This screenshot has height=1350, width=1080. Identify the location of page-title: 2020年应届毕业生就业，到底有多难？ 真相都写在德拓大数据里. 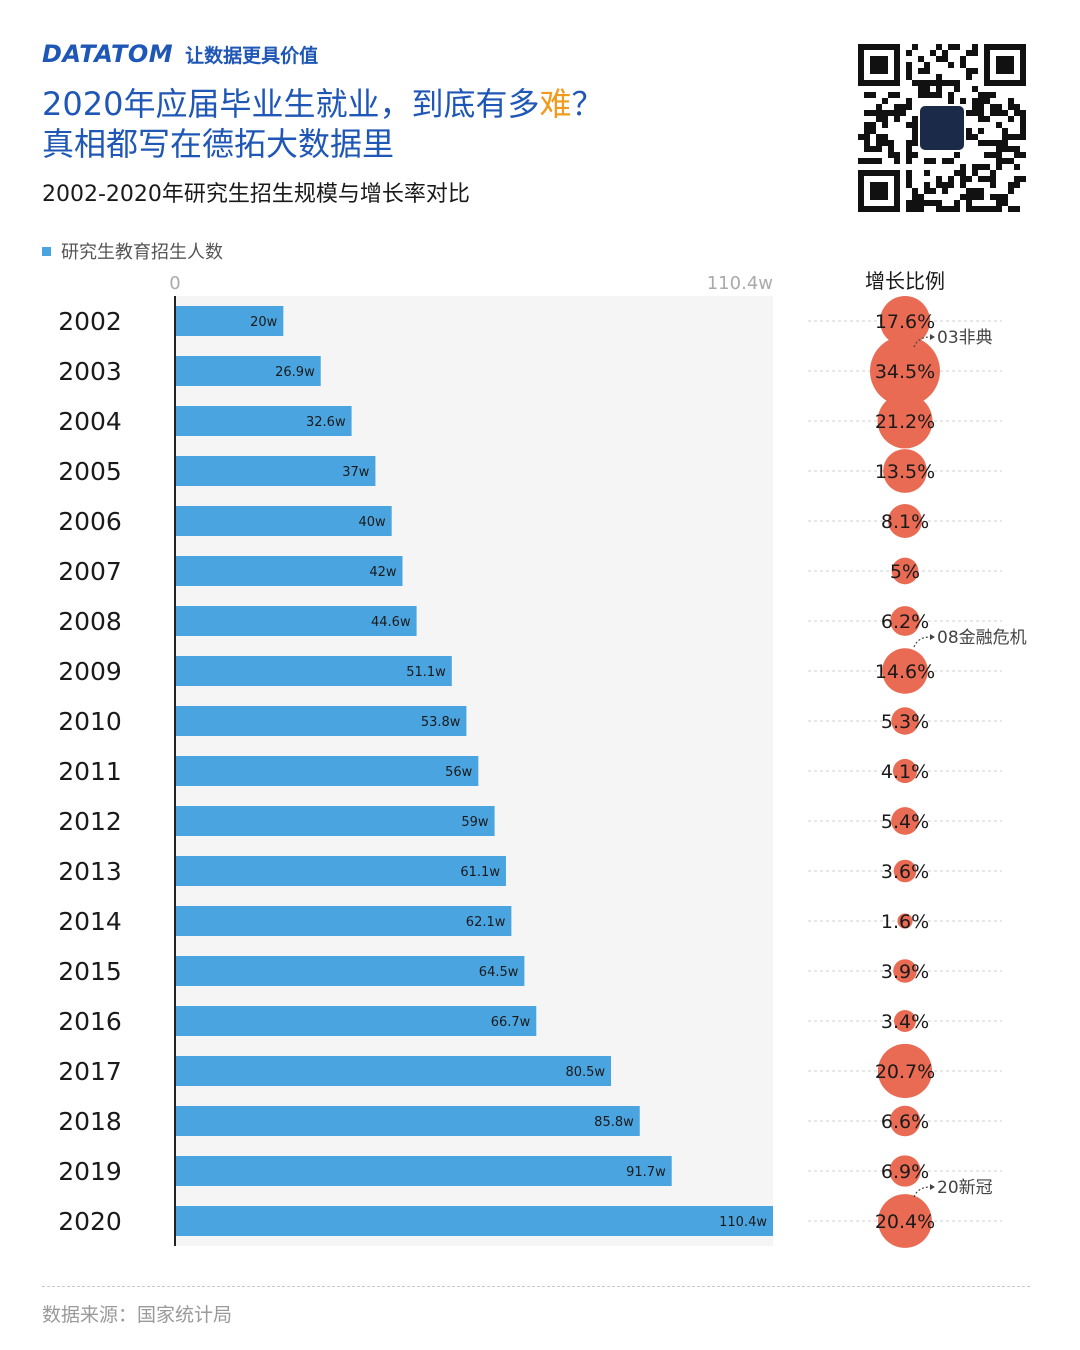
(322, 124).